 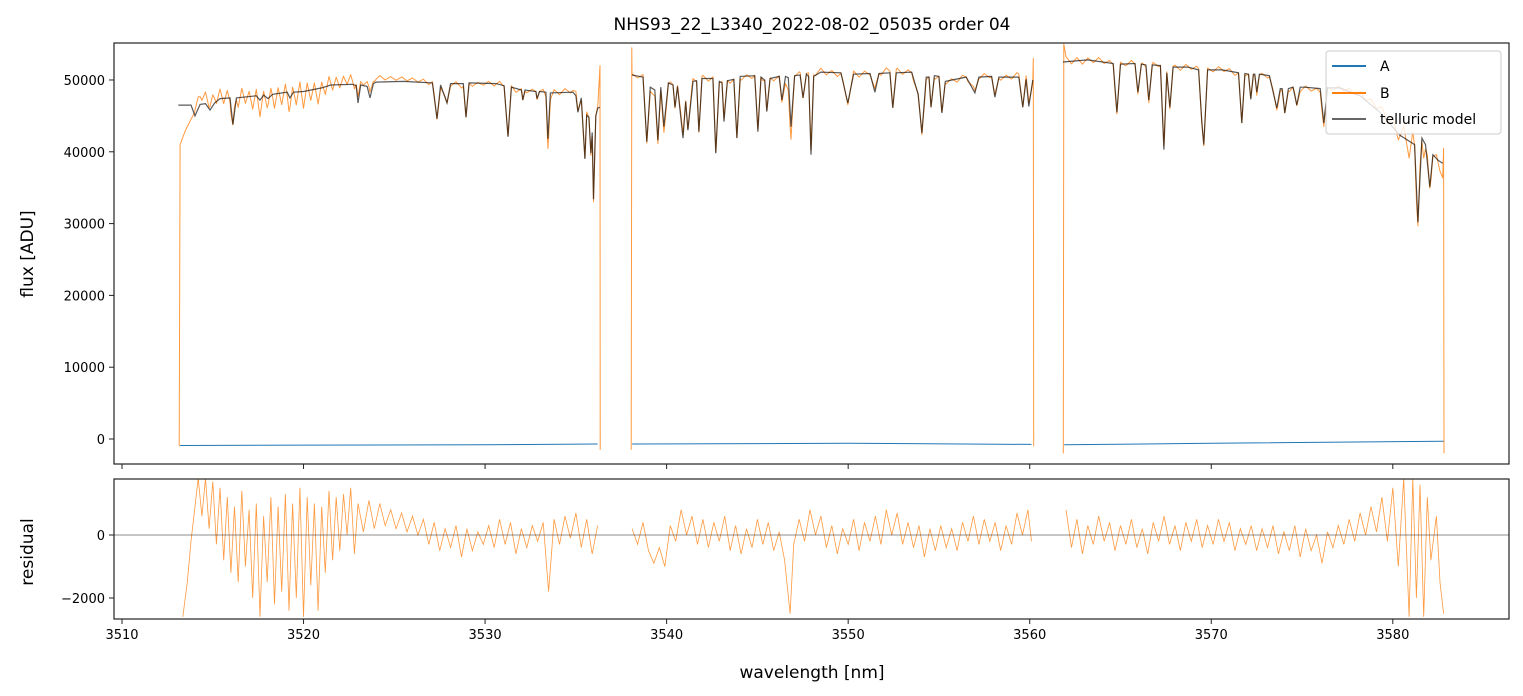 I want to click on x-tick-label: 3510, so click(x=121, y=635).